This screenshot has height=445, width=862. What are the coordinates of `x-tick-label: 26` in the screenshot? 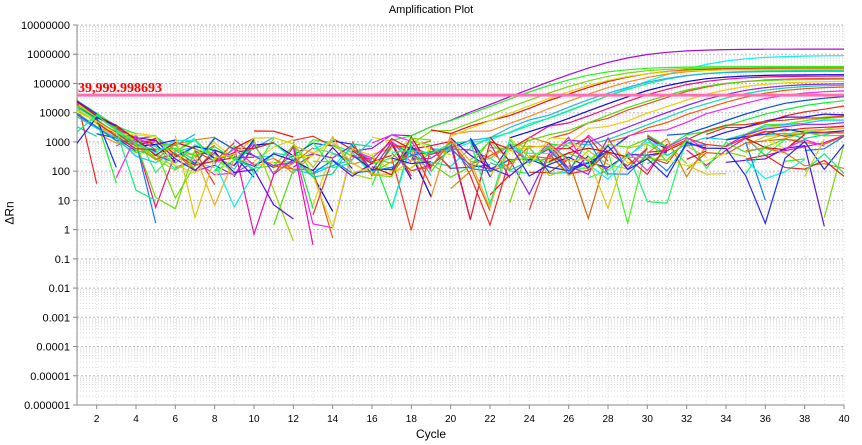 It's located at (569, 419).